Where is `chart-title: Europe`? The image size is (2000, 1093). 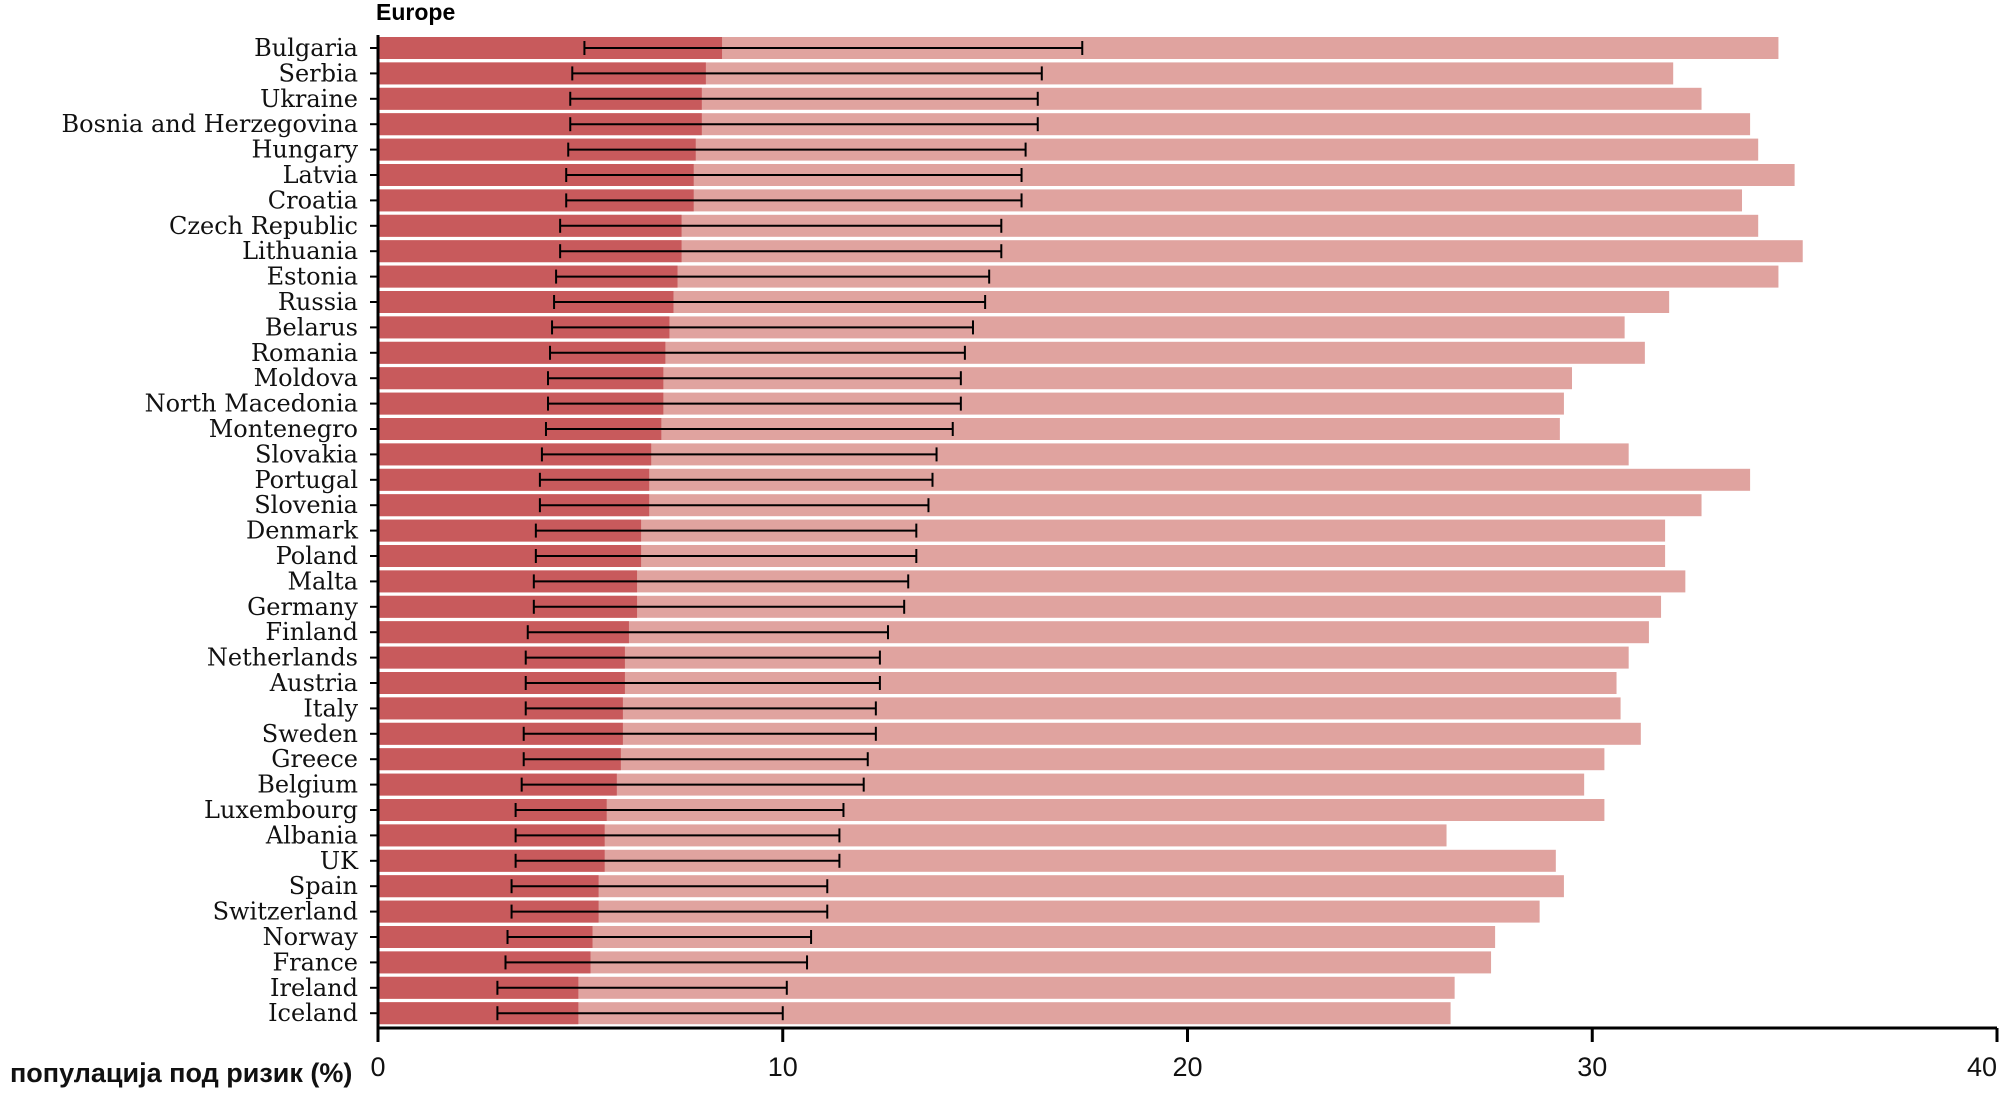 chart-title: Europe is located at coordinates (415, 12).